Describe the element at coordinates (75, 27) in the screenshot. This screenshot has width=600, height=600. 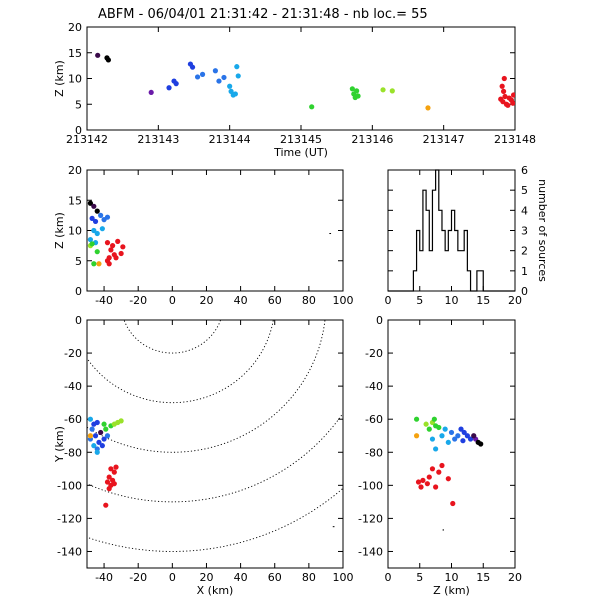
I see `time_z-ytick-label: 20` at that location.